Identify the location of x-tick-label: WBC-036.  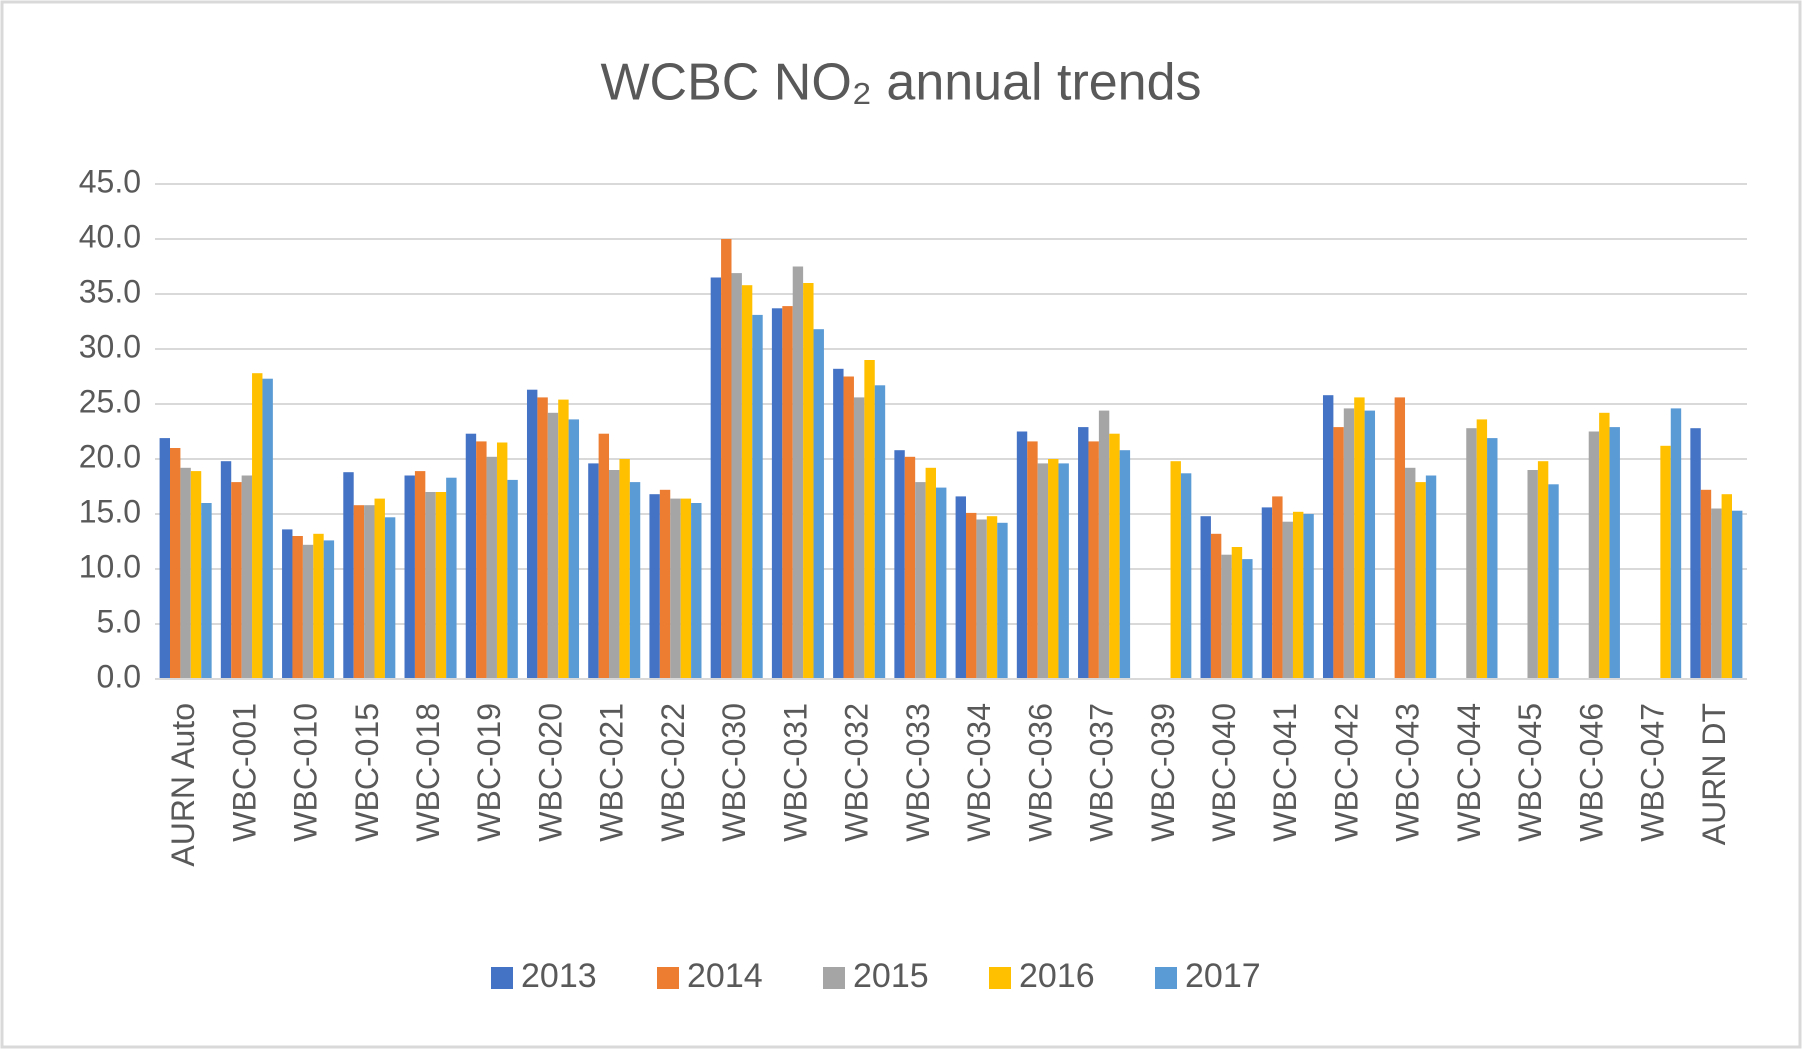
(1040, 772).